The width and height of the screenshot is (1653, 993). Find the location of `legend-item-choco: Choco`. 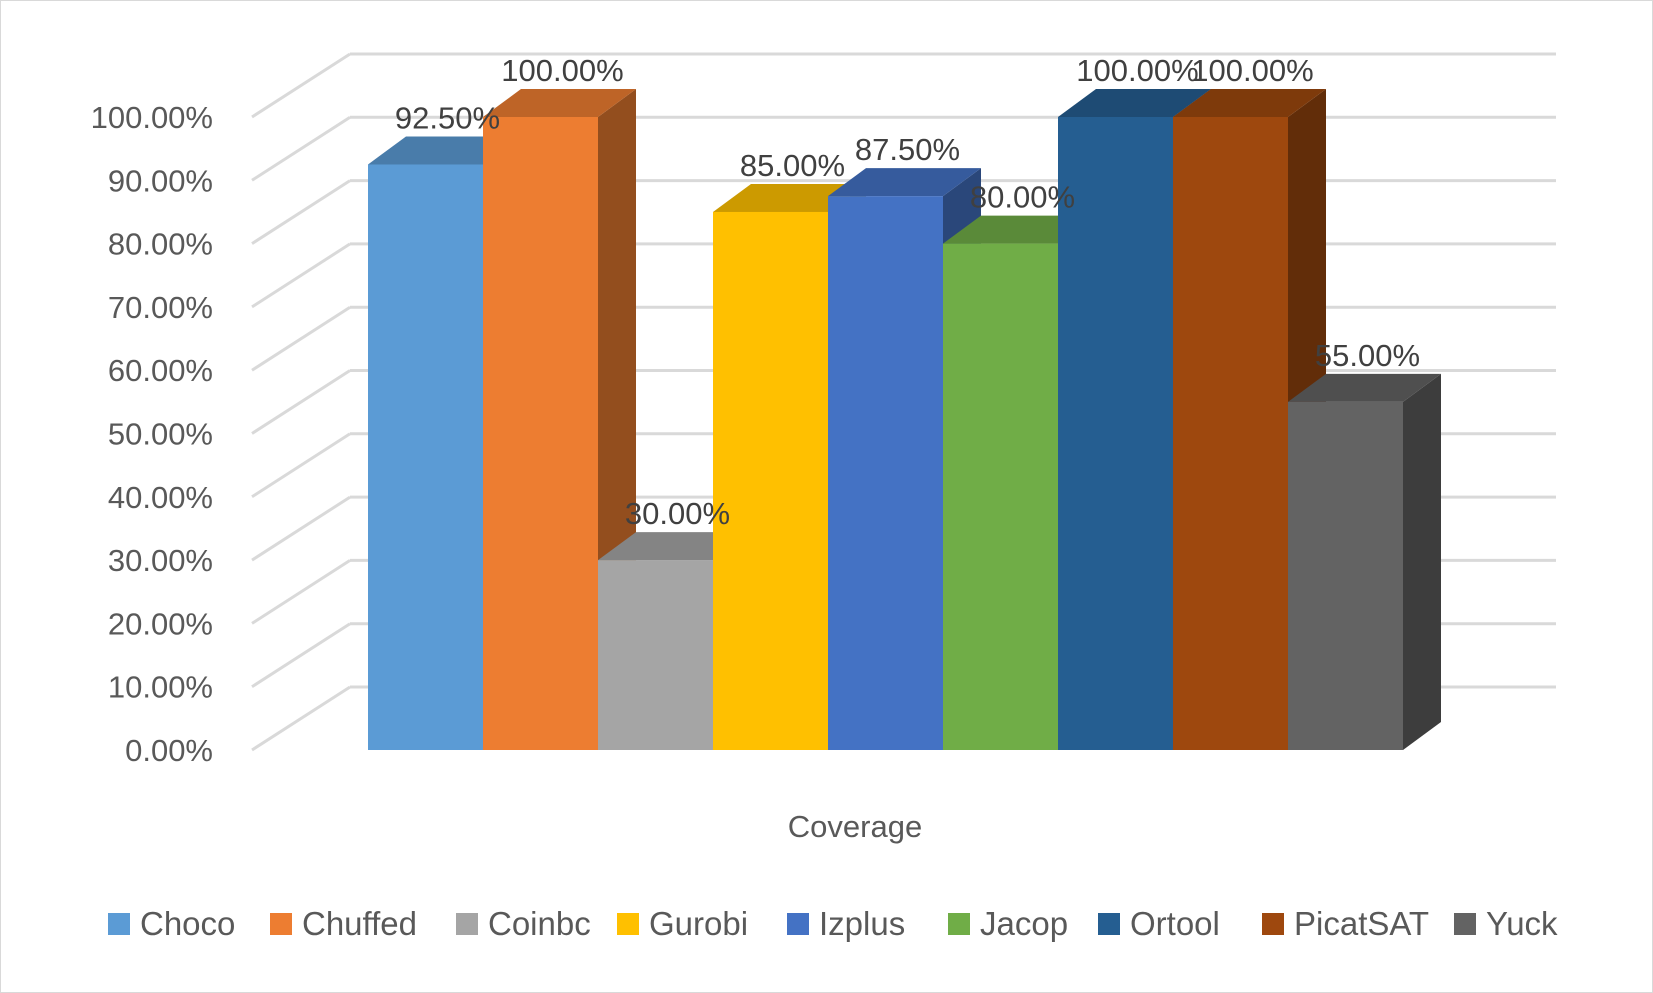

legend-item-choco: Choco is located at coordinates (171, 923).